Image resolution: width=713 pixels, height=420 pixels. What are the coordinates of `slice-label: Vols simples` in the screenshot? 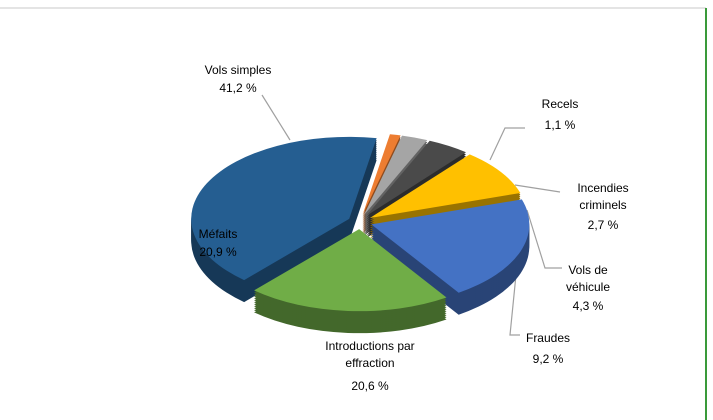 It's located at (238, 70).